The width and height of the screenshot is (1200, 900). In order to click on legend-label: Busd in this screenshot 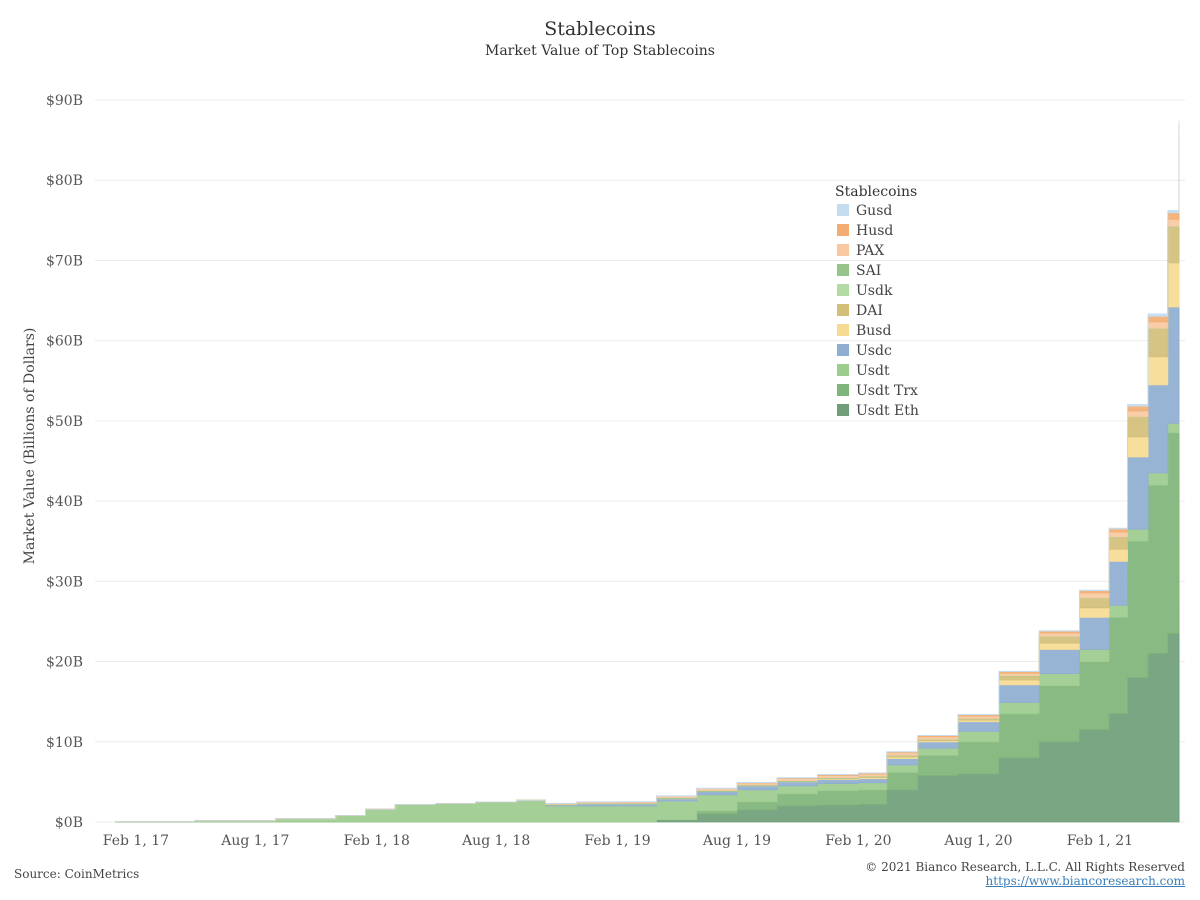, I will do `click(873, 331)`.